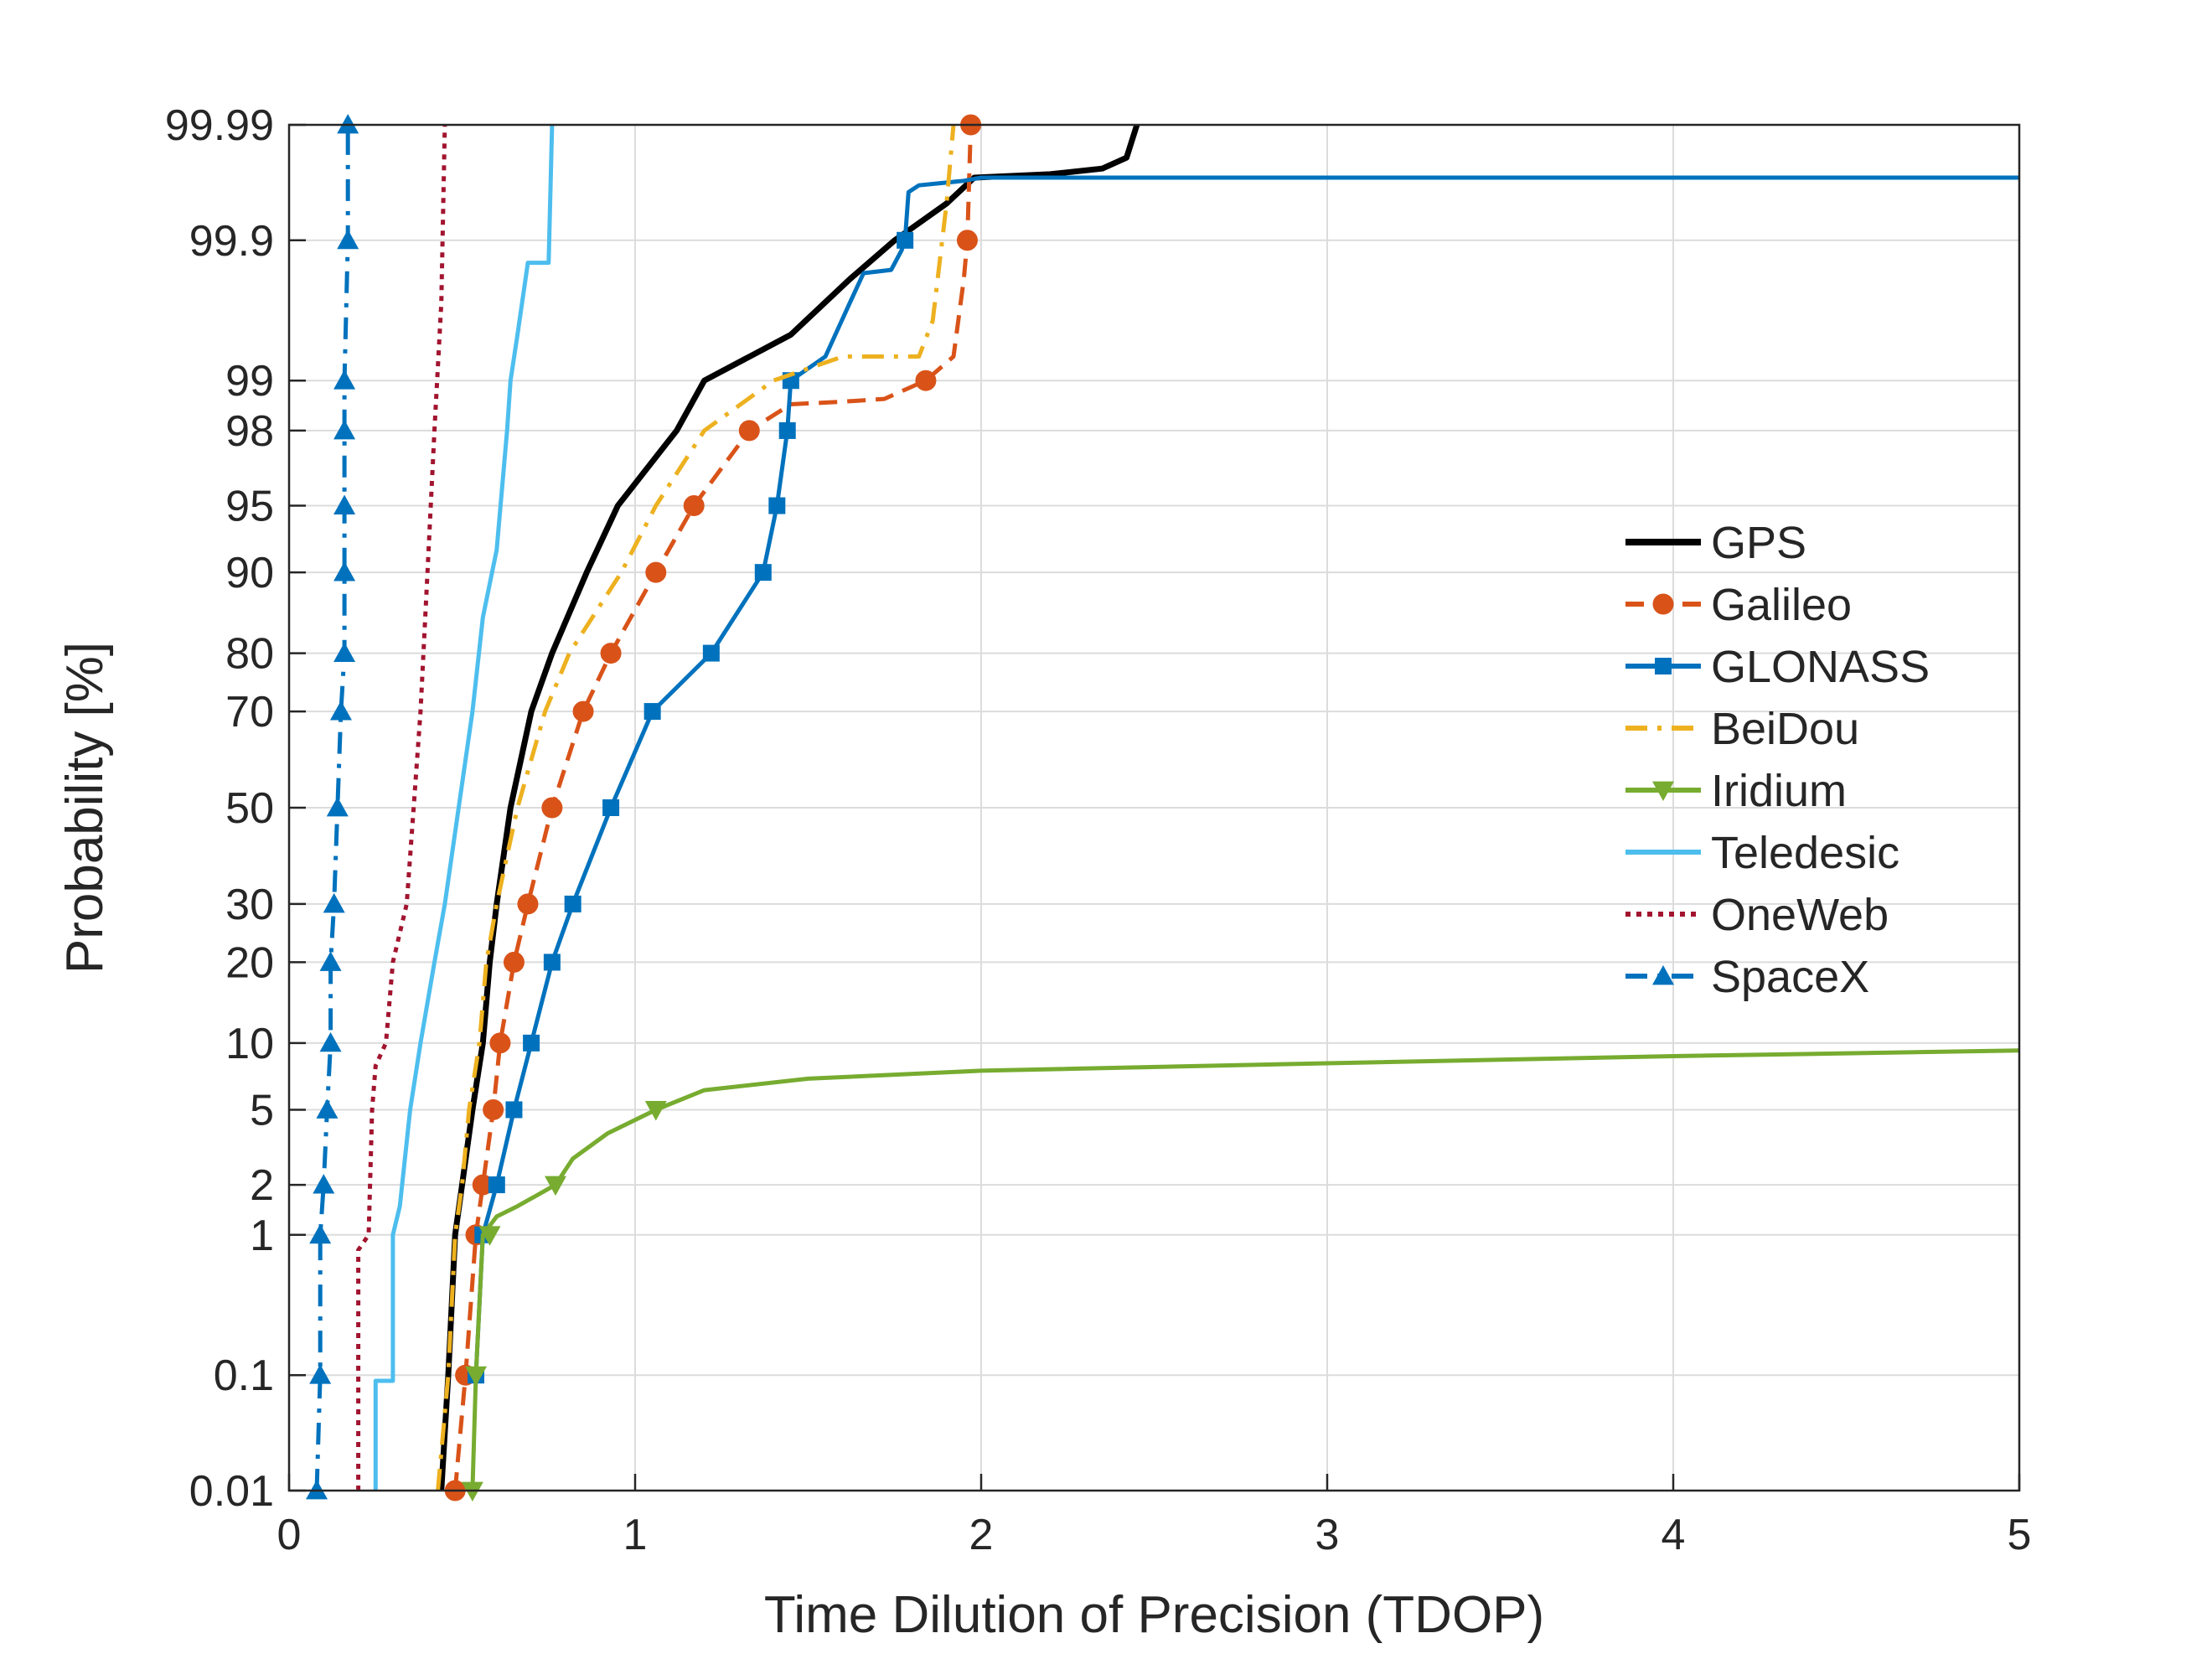 This screenshot has width=2212, height=1659. What do you see at coordinates (262, 1110) in the screenshot?
I see `y-tick-label: 5` at bounding box center [262, 1110].